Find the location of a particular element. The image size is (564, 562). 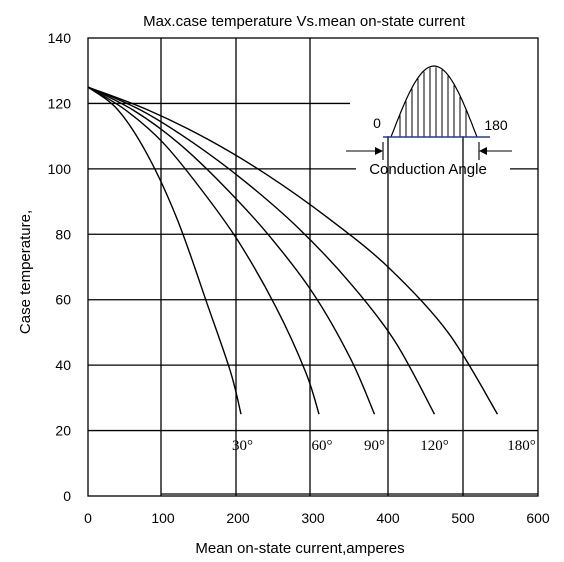

curve-label: 180° is located at coordinates (521, 446).